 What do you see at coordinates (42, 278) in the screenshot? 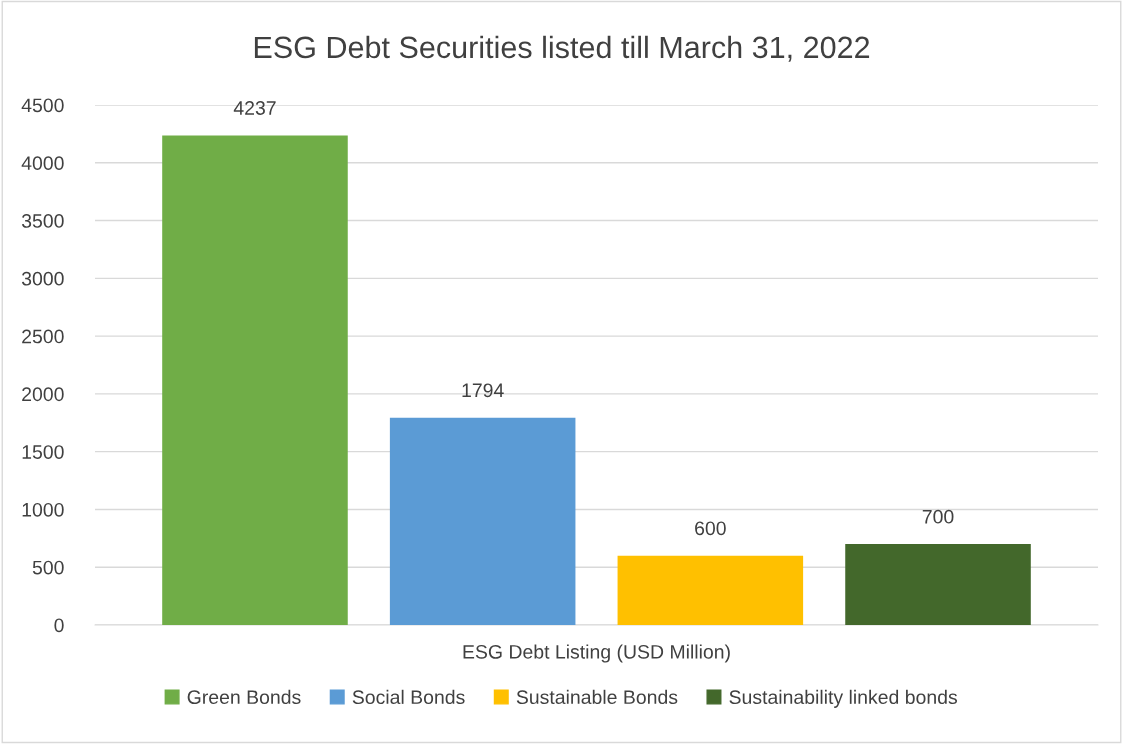
I see `y-tick-label: 3000` at bounding box center [42, 278].